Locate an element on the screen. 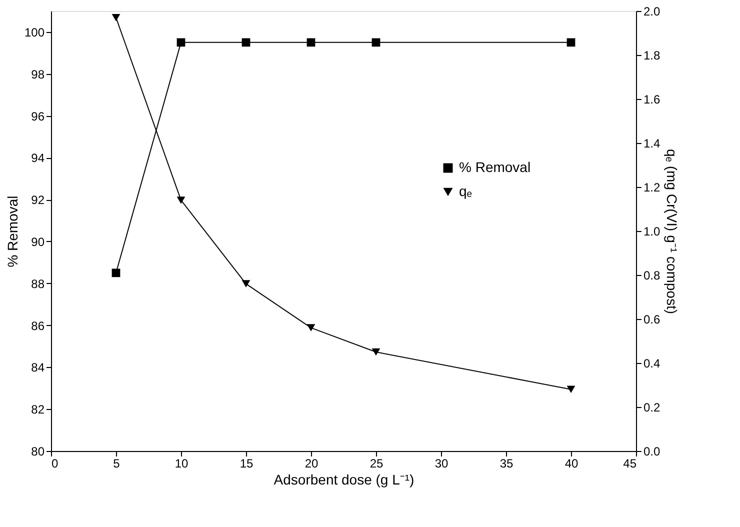  y2-tick-label: 1.4 is located at coordinates (652, 143).